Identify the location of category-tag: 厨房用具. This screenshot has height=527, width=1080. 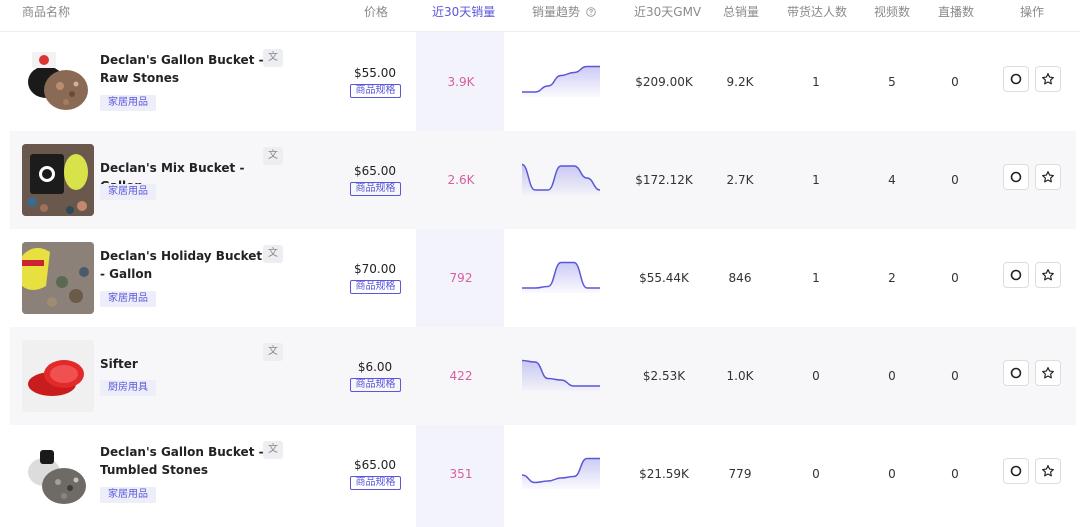
(128, 388).